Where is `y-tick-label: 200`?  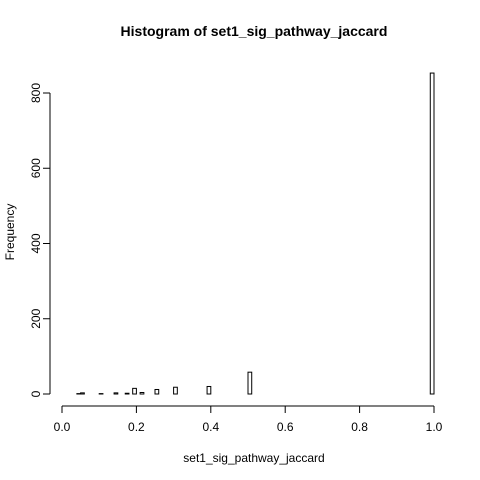 y-tick-label: 200 is located at coordinates (36, 318).